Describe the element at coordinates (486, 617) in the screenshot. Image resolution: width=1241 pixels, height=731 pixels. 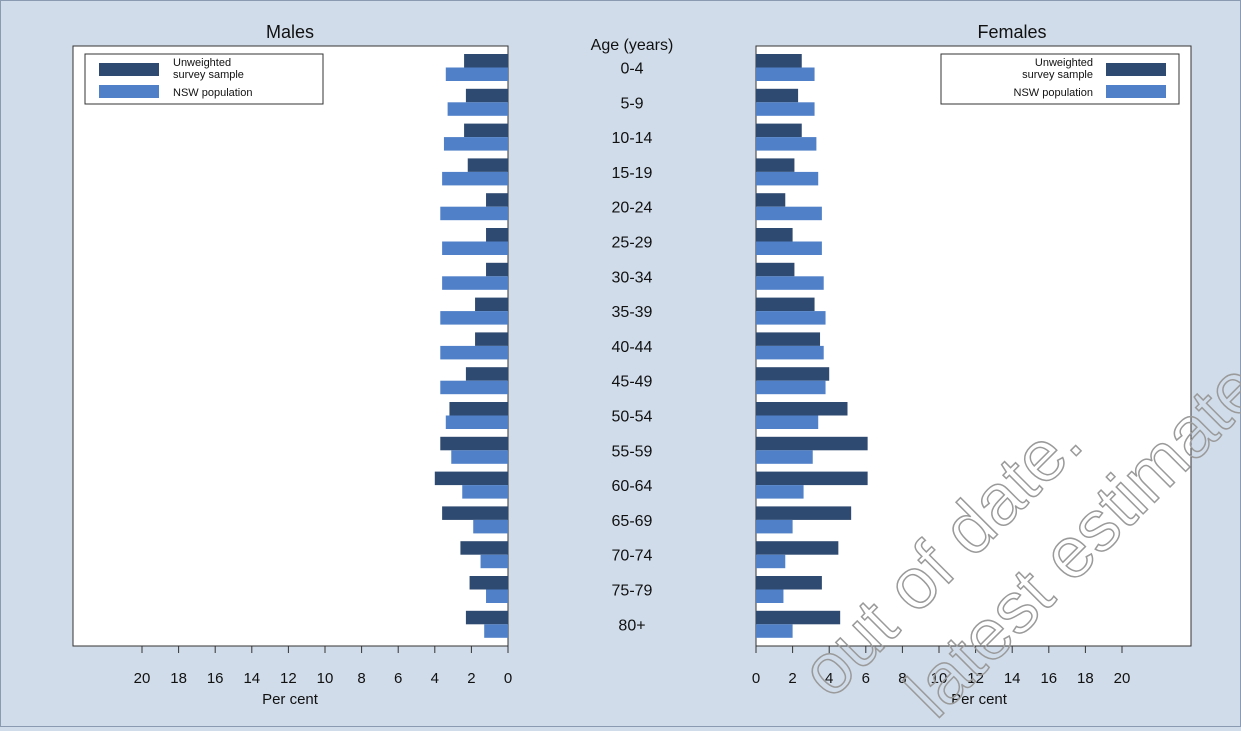
I see `males-bar-sample-80+` at that location.